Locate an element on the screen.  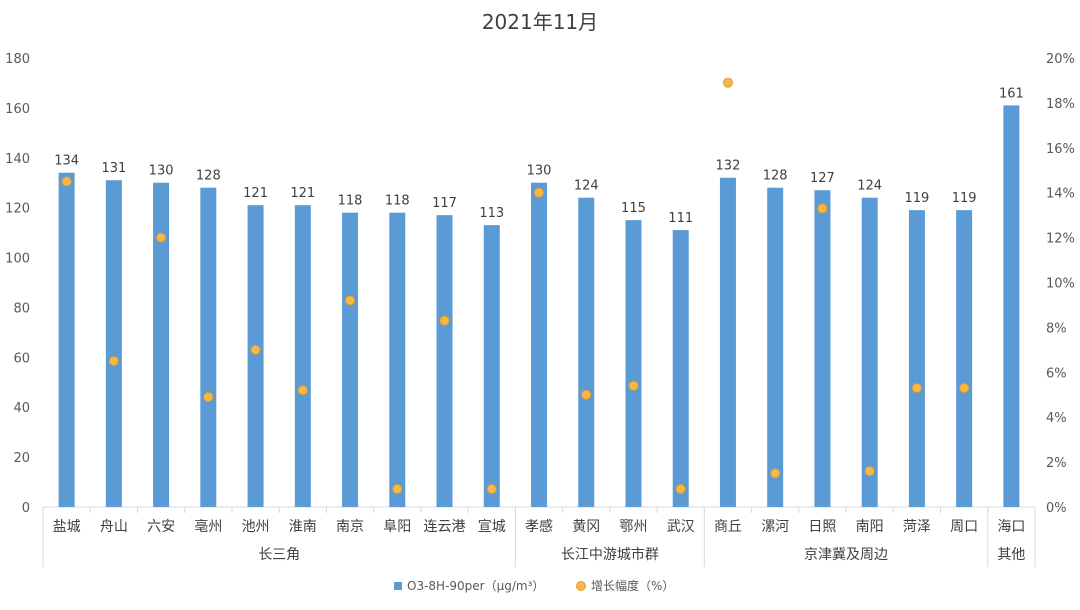
legend-swatch-bar is located at coordinates (398, 586).